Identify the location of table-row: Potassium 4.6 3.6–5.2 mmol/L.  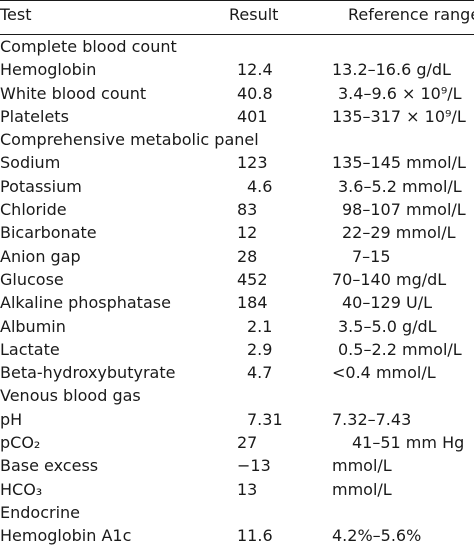
(237, 185).